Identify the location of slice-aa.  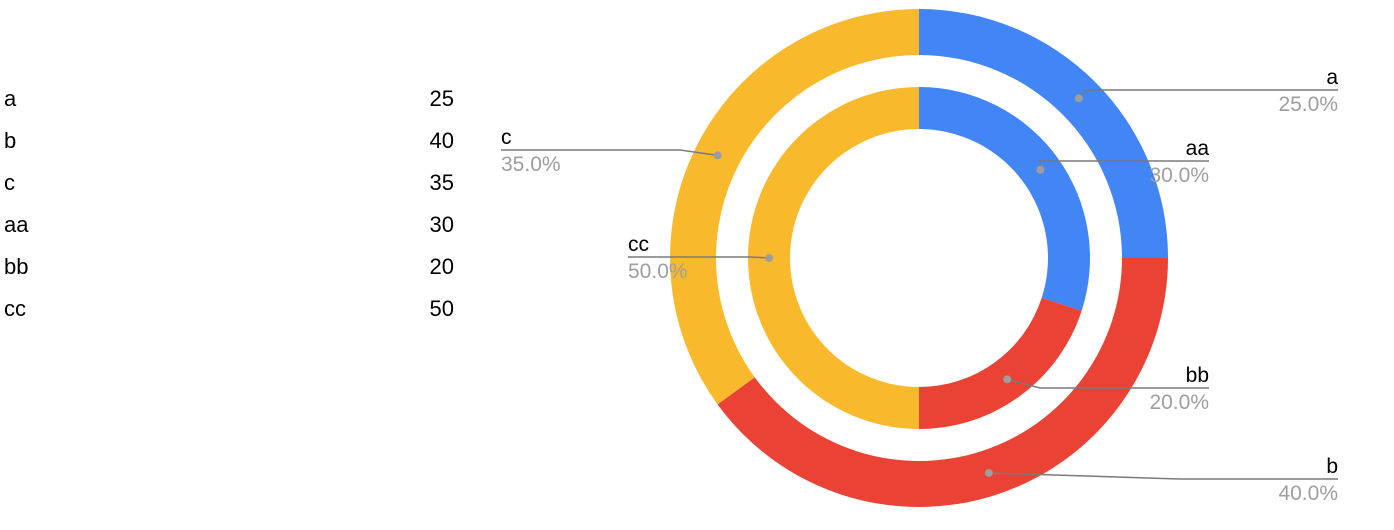
(1004, 199).